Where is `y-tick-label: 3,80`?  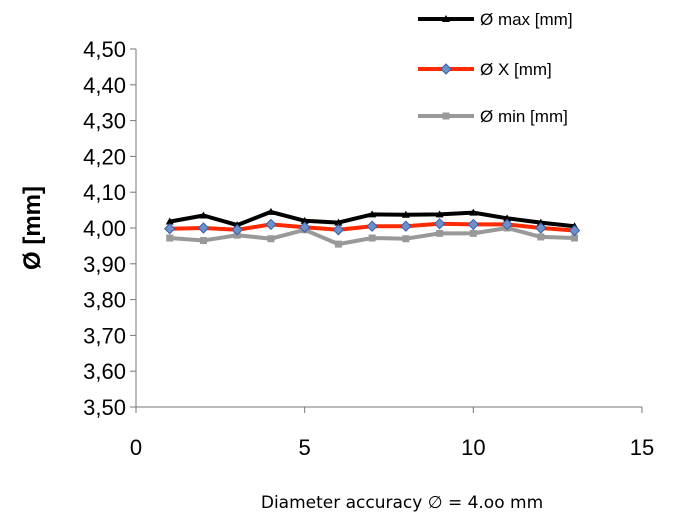
y-tick-label: 3,80 is located at coordinates (104, 300).